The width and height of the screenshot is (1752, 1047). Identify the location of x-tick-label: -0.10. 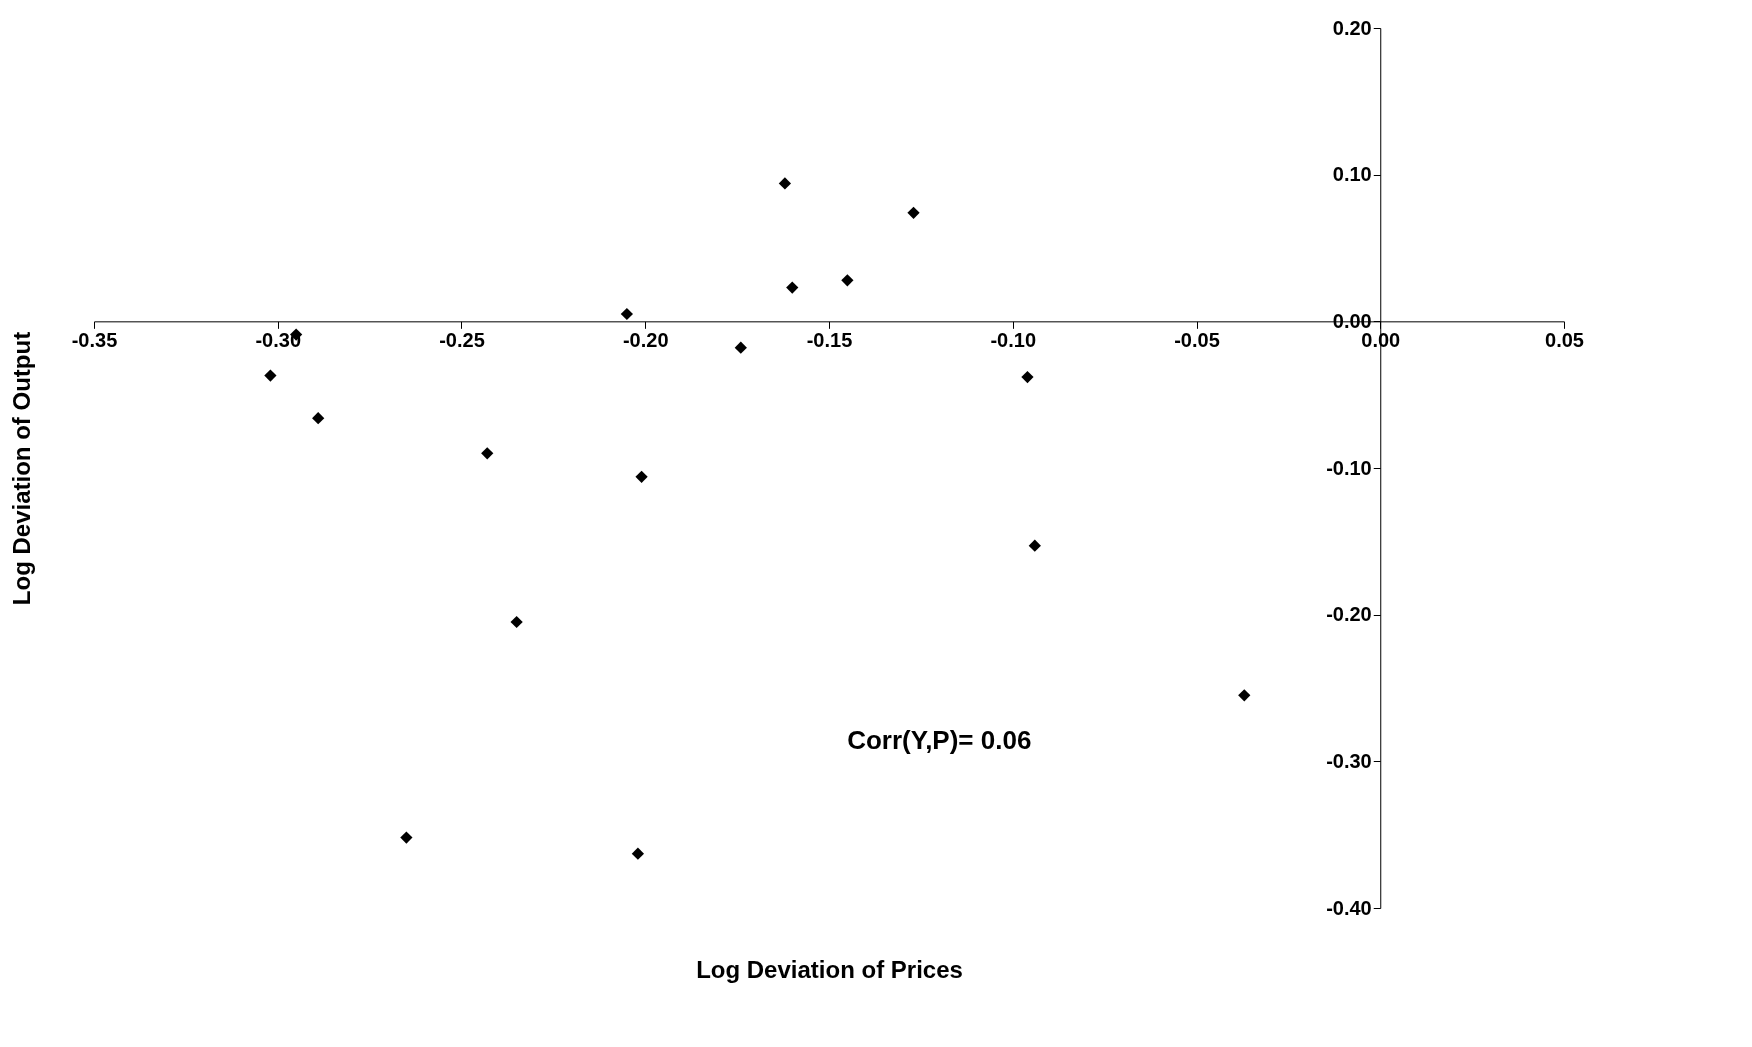
(1013, 339).